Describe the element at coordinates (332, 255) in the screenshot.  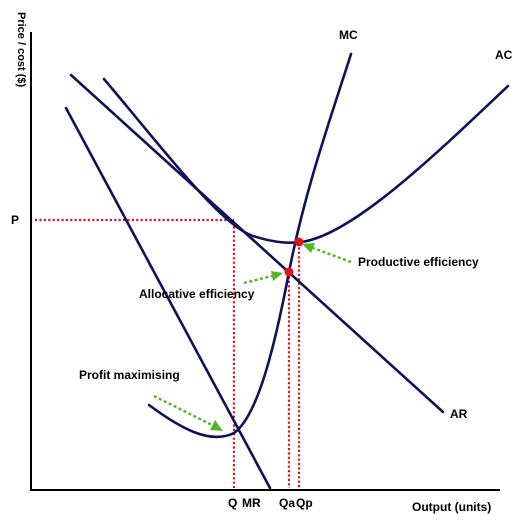
I see `productive-arrow-line` at that location.